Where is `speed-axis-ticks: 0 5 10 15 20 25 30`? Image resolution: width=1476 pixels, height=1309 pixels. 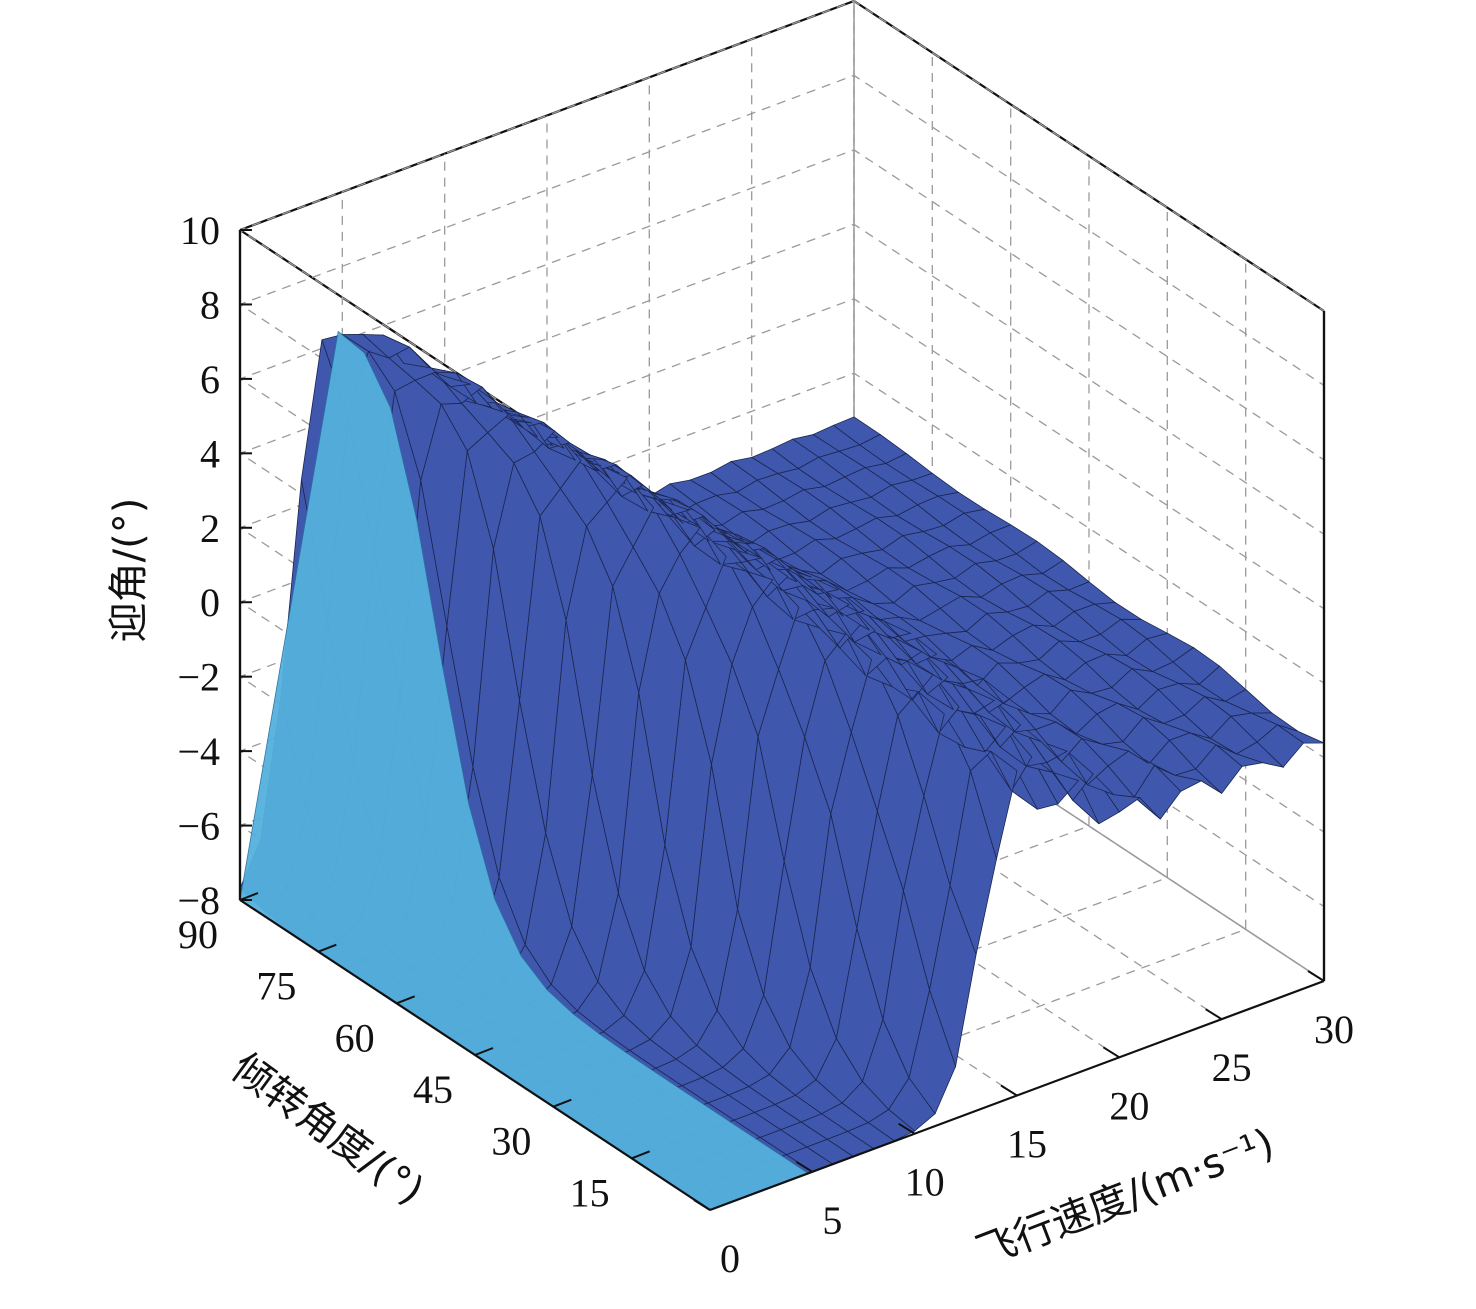 speed-axis-ticks: 0 5 10 15 20 25 30 is located at coordinates (1023, 1125).